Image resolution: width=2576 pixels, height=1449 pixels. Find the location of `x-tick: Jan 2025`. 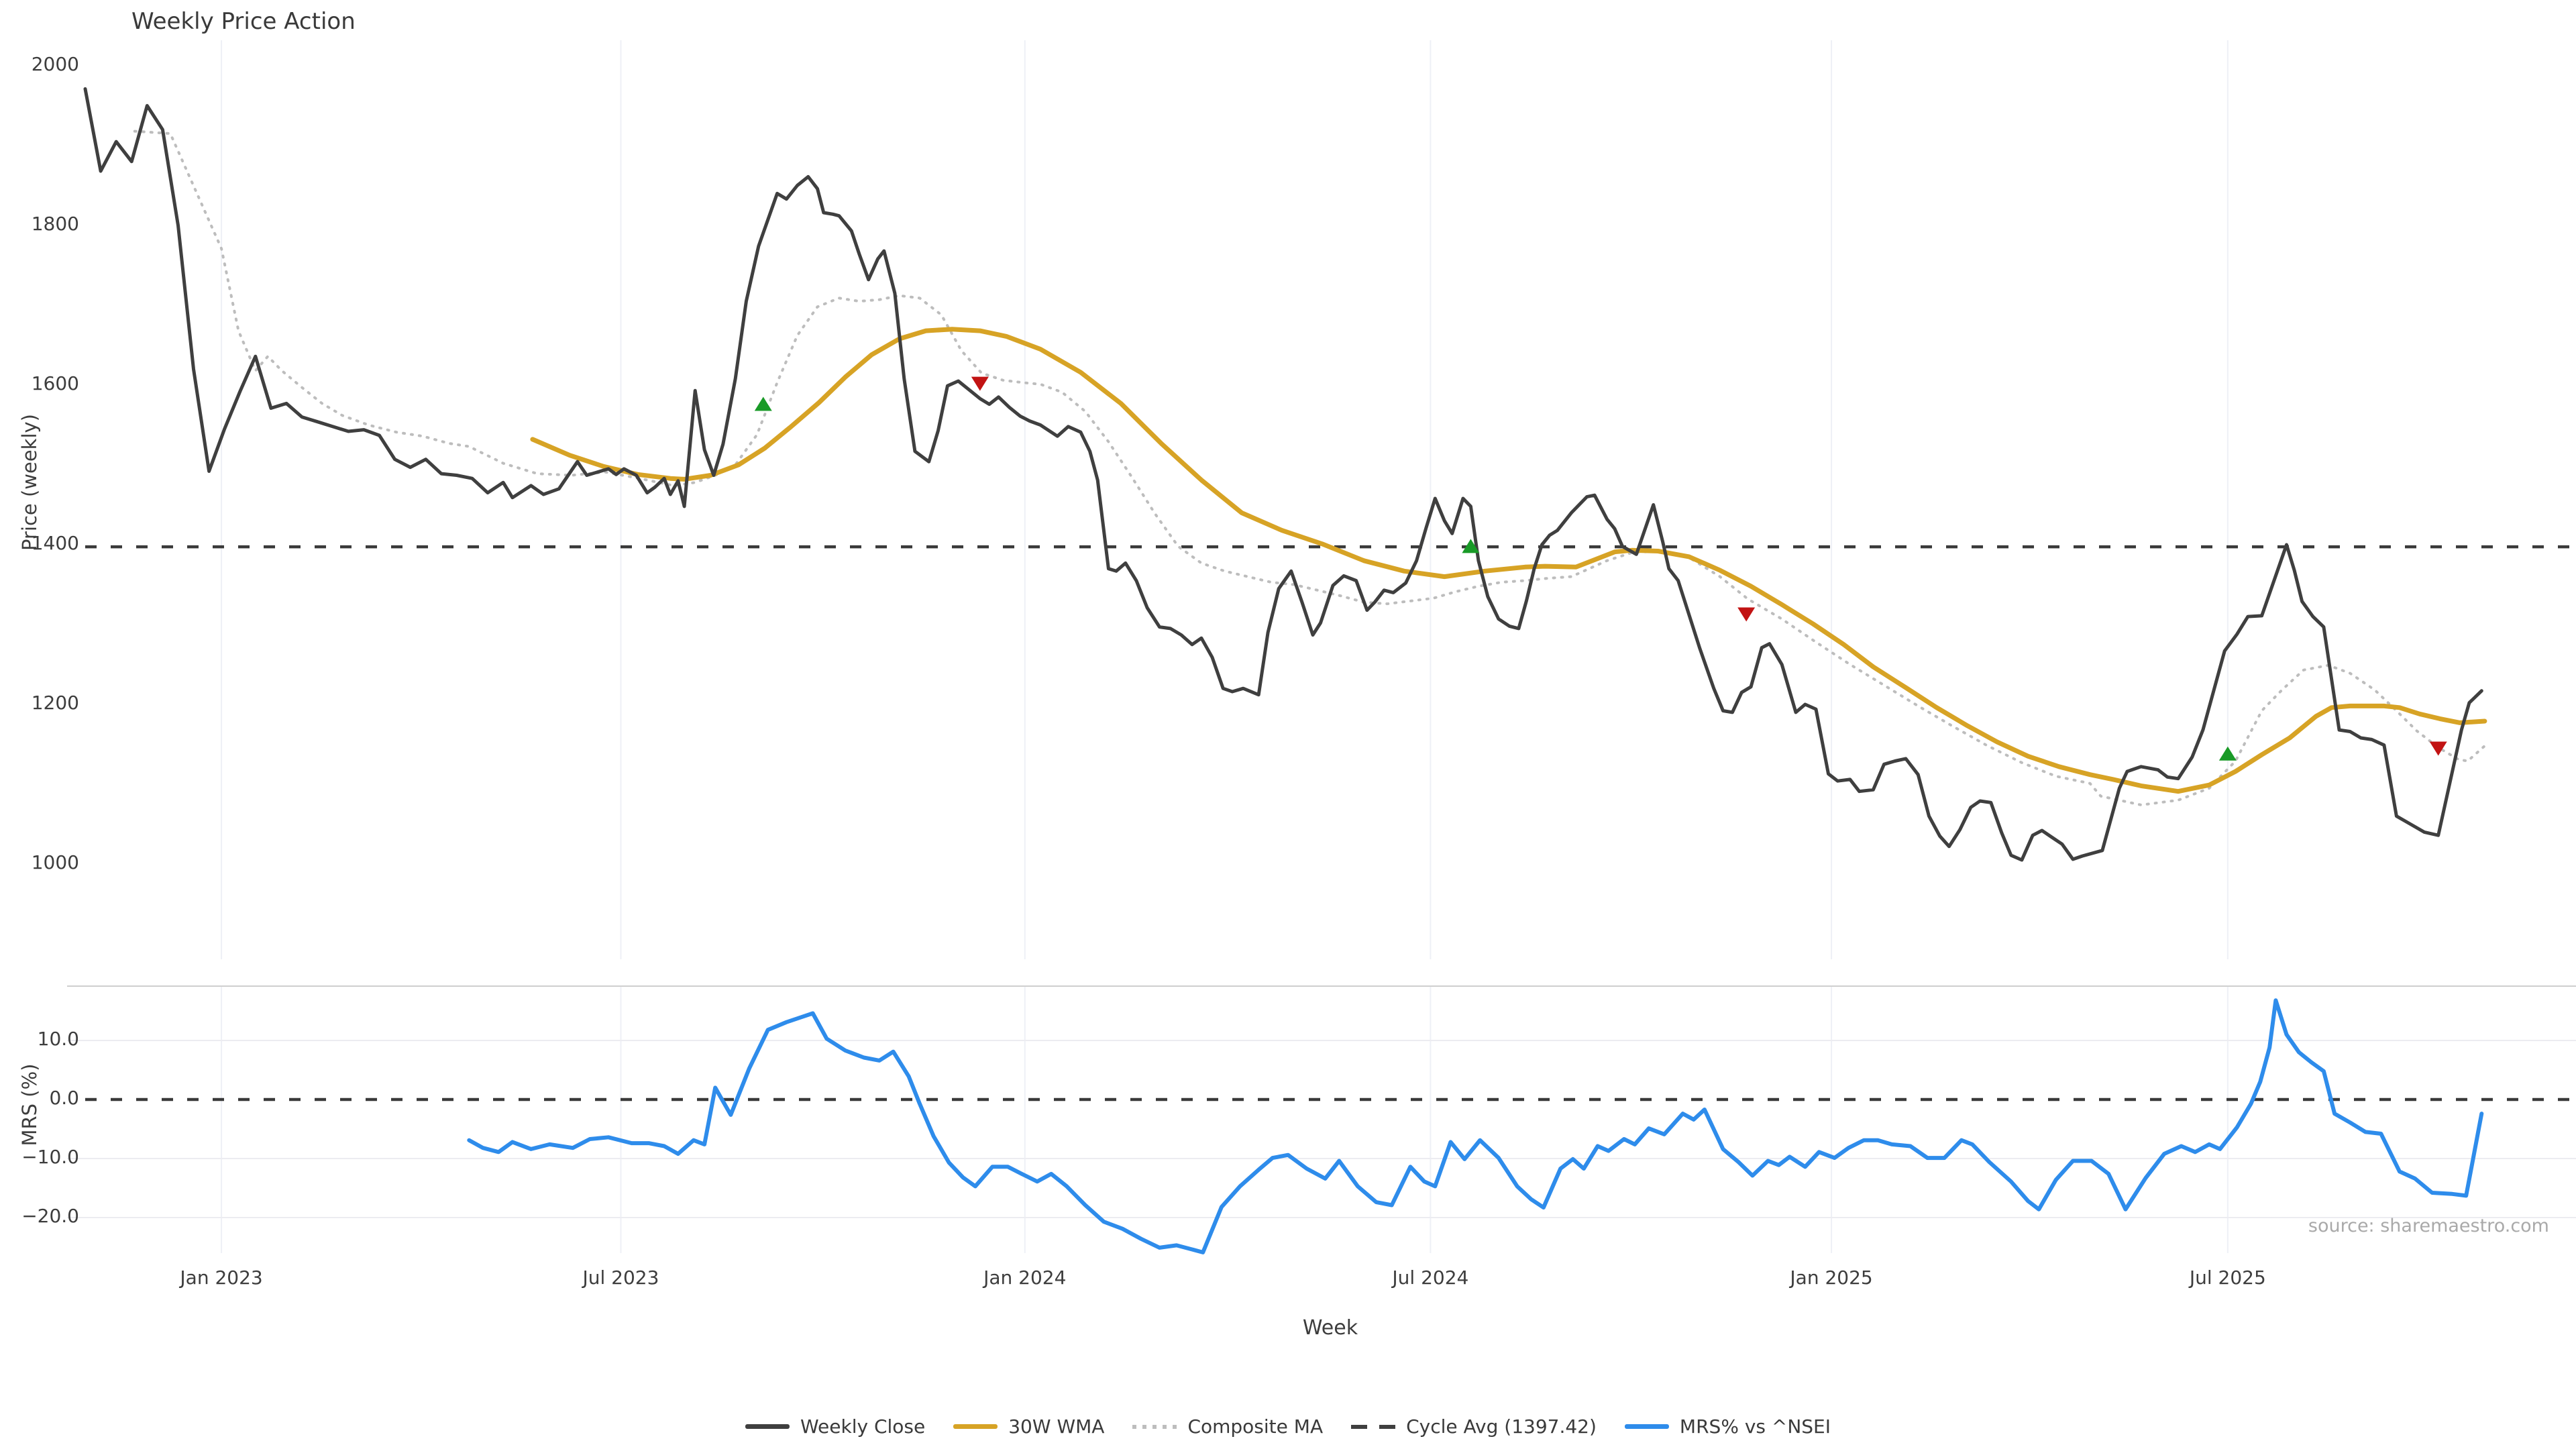

x-tick: Jan 2025 is located at coordinates (1831, 1278).